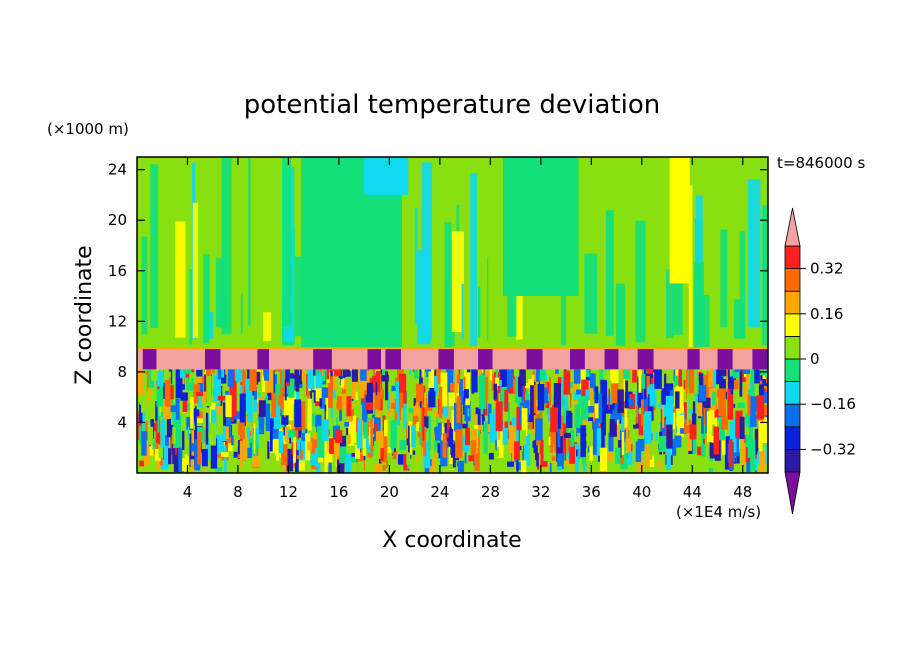  I want to click on x-tick-label: 16, so click(338, 492).